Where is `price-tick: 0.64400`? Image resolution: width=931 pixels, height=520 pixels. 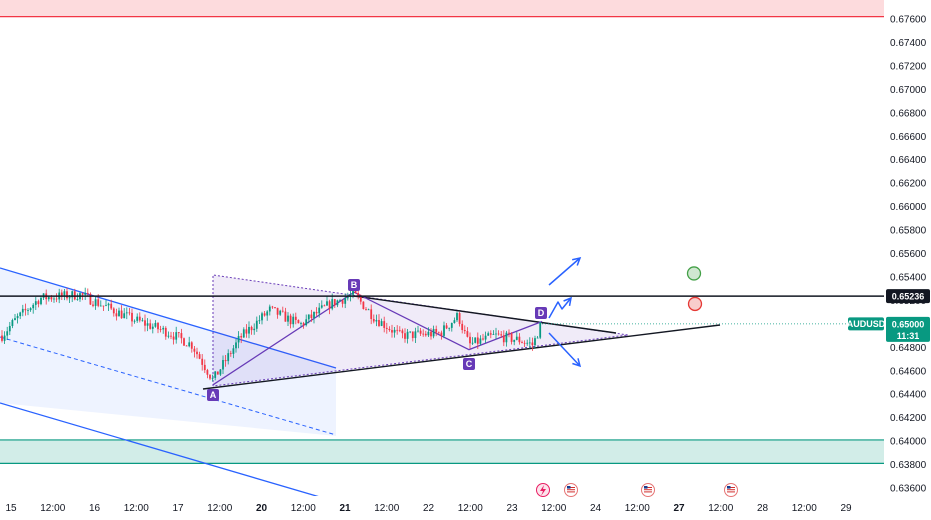 price-tick: 0.64400 is located at coordinates (908, 395).